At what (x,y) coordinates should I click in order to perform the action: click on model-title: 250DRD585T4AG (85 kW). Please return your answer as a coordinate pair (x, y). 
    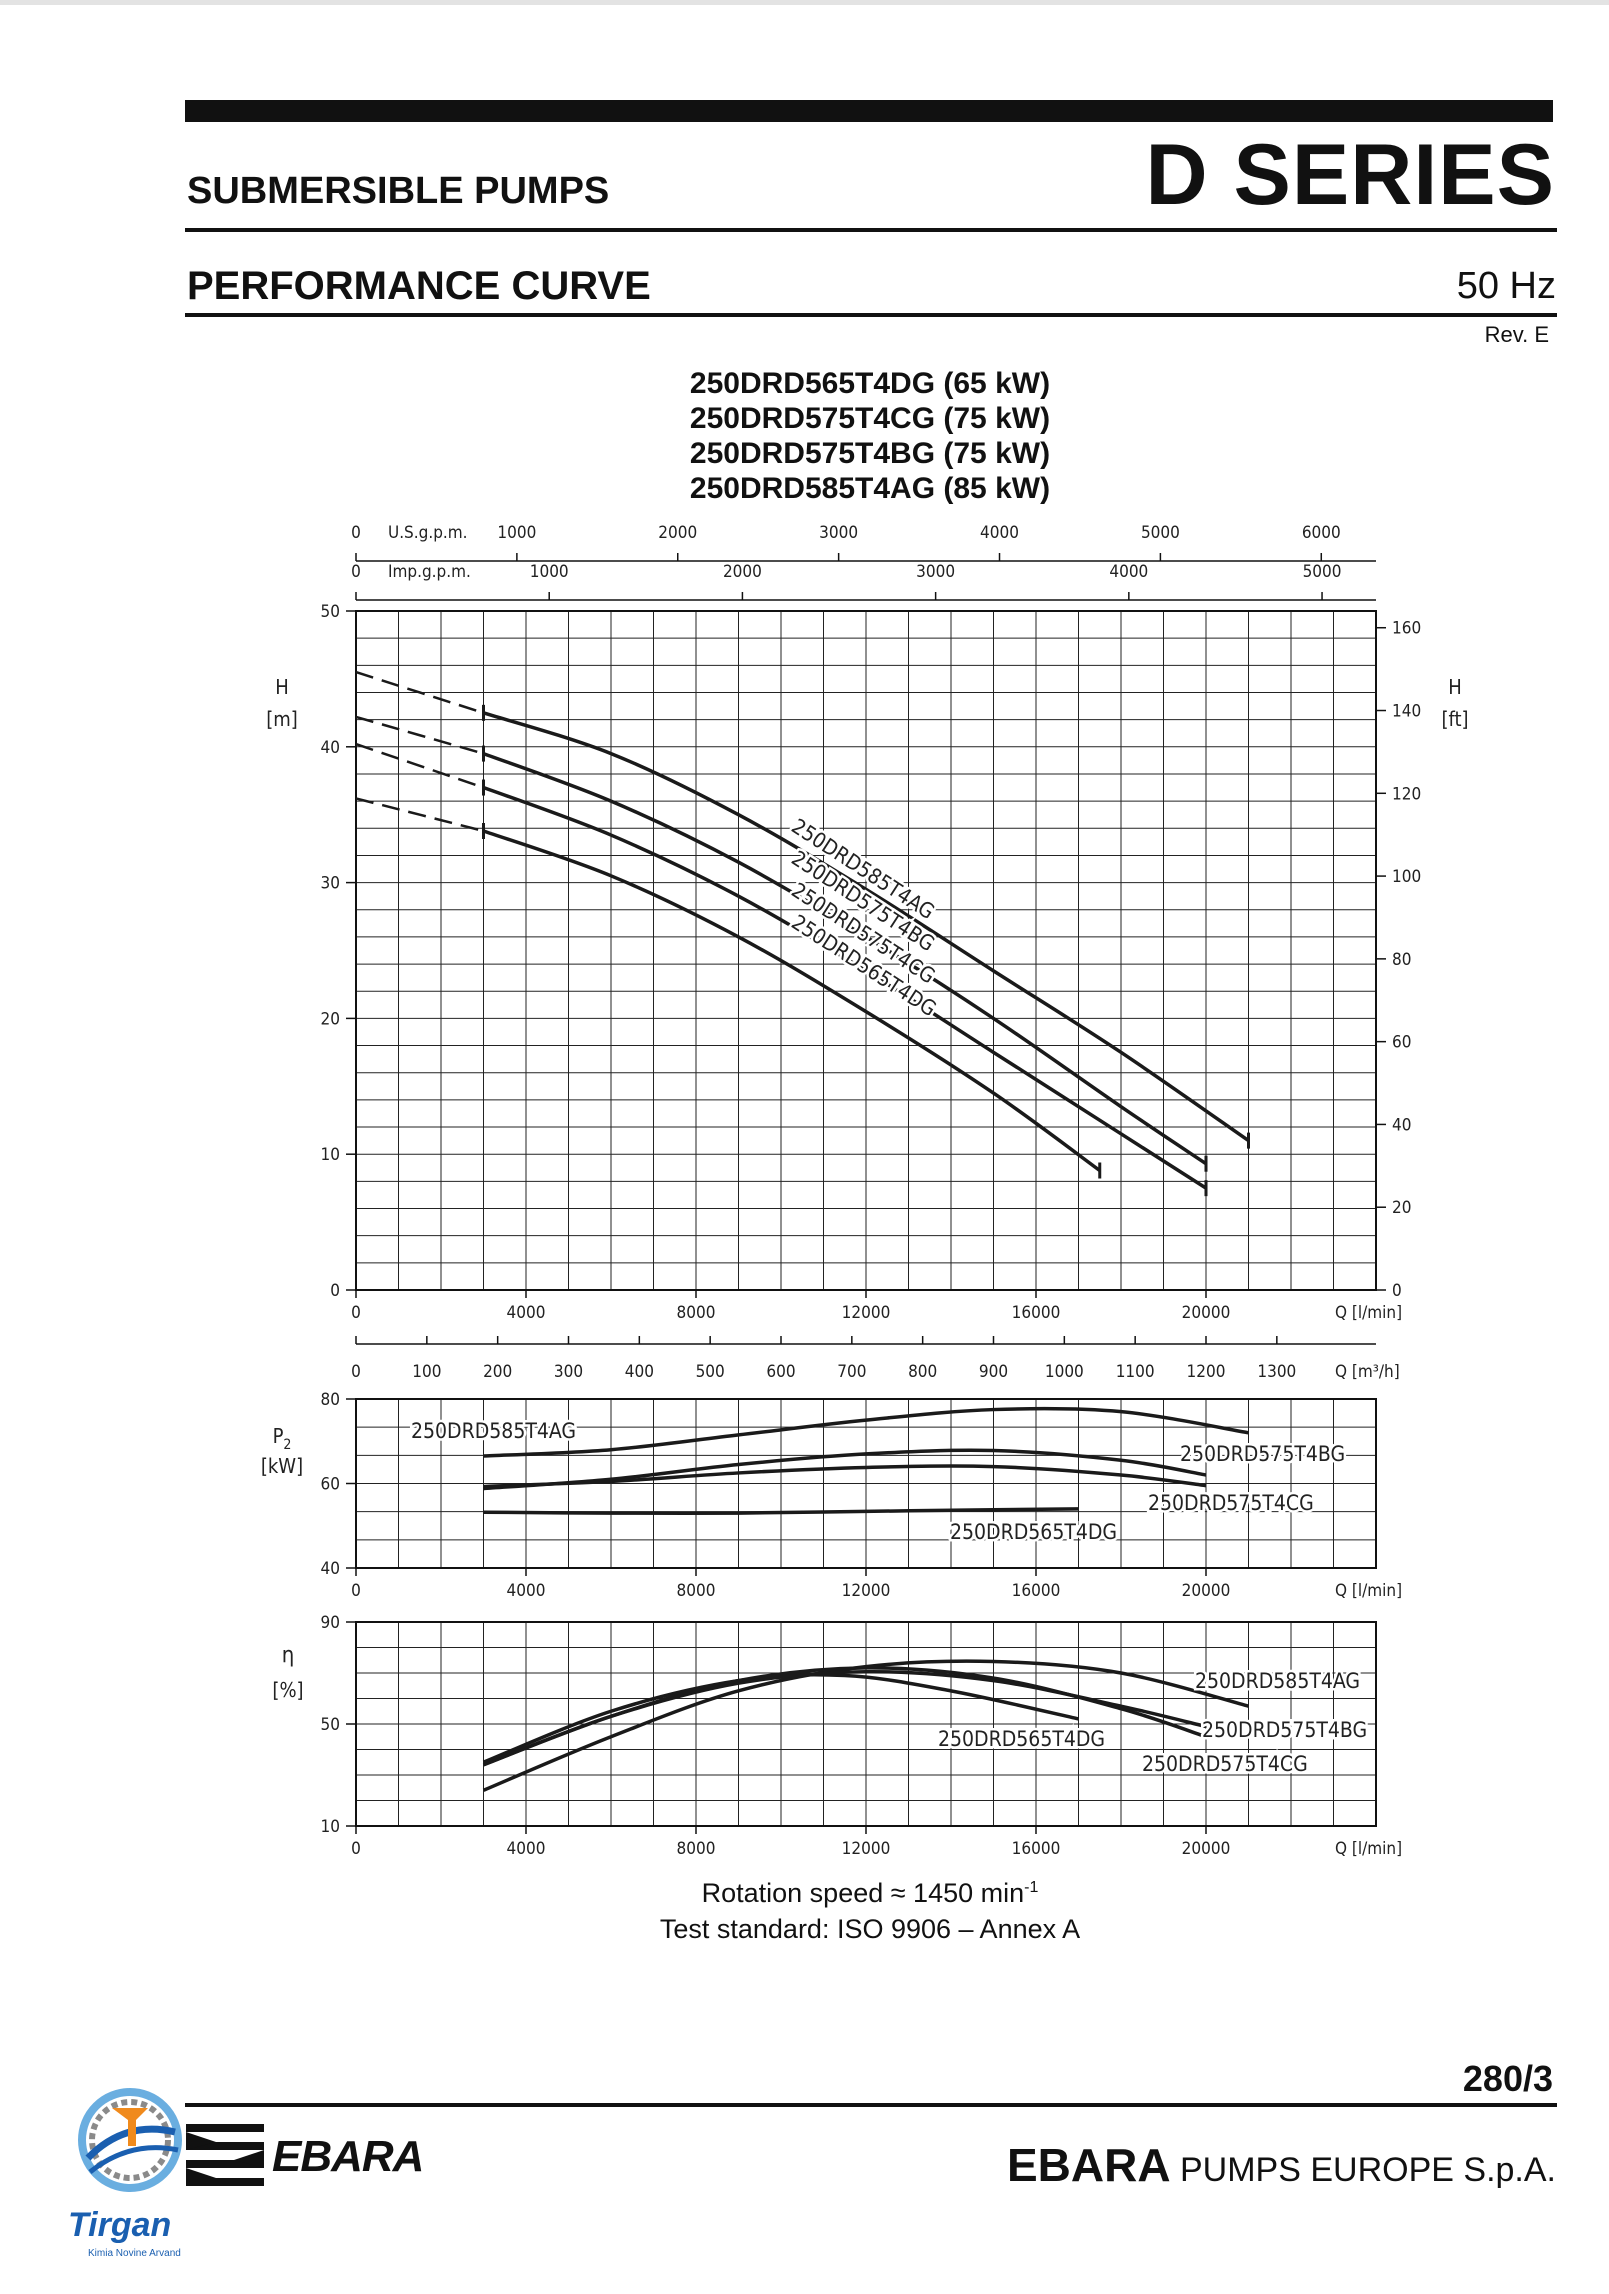
    Looking at the image, I should click on (870, 488).